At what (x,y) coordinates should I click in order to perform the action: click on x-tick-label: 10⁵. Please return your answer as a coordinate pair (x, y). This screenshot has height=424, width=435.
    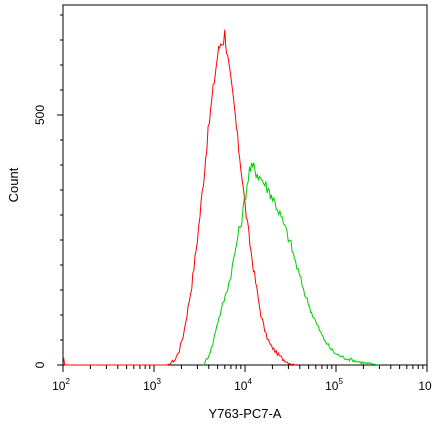
    Looking at the image, I should click on (334, 385).